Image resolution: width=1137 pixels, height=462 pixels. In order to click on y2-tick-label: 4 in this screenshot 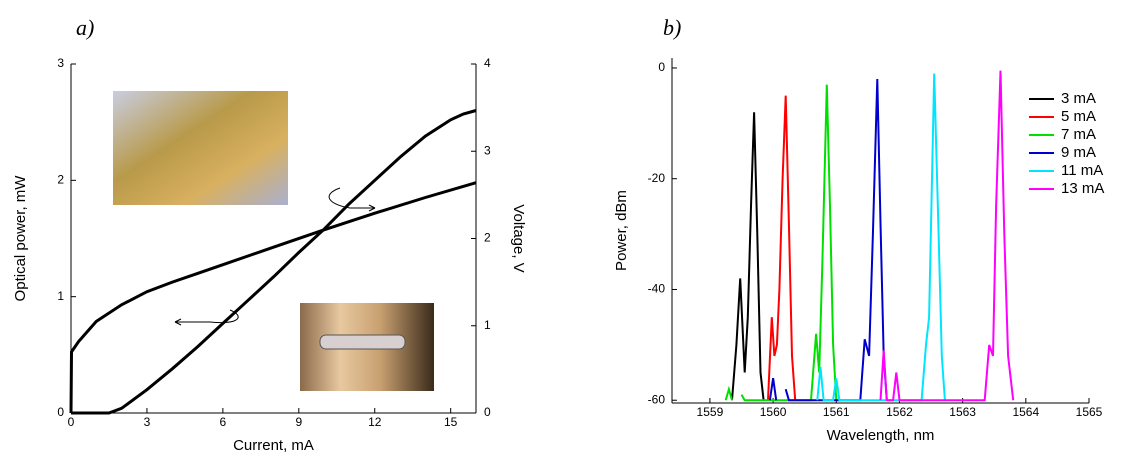, I will do `click(487, 63)`.